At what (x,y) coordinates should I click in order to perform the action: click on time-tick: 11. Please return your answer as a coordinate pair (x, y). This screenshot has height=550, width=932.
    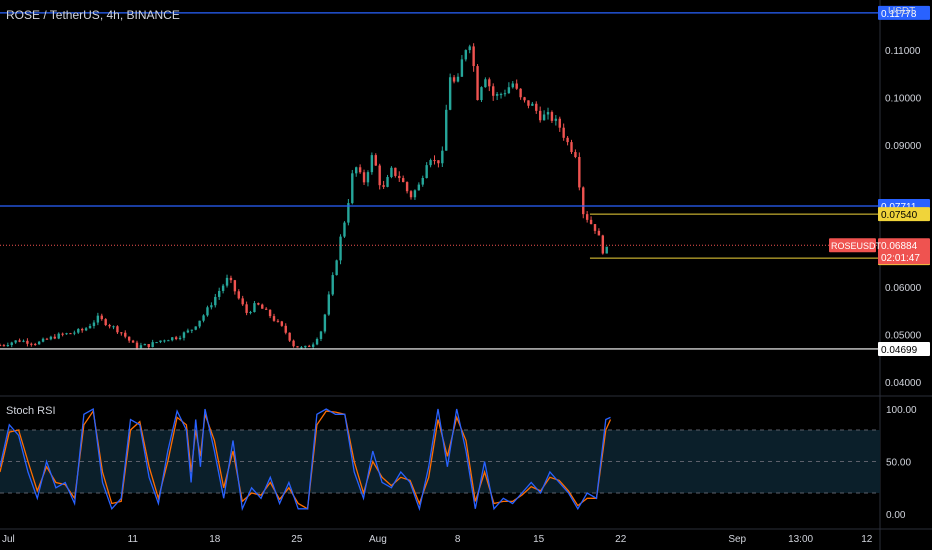
    Looking at the image, I should click on (133, 539).